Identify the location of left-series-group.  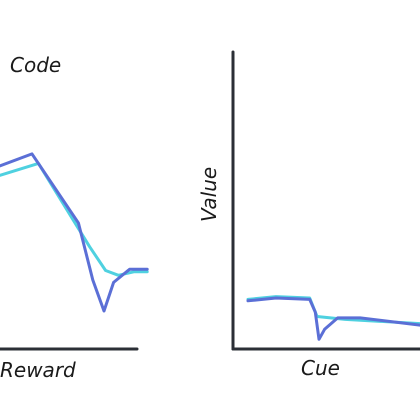
(74, 232).